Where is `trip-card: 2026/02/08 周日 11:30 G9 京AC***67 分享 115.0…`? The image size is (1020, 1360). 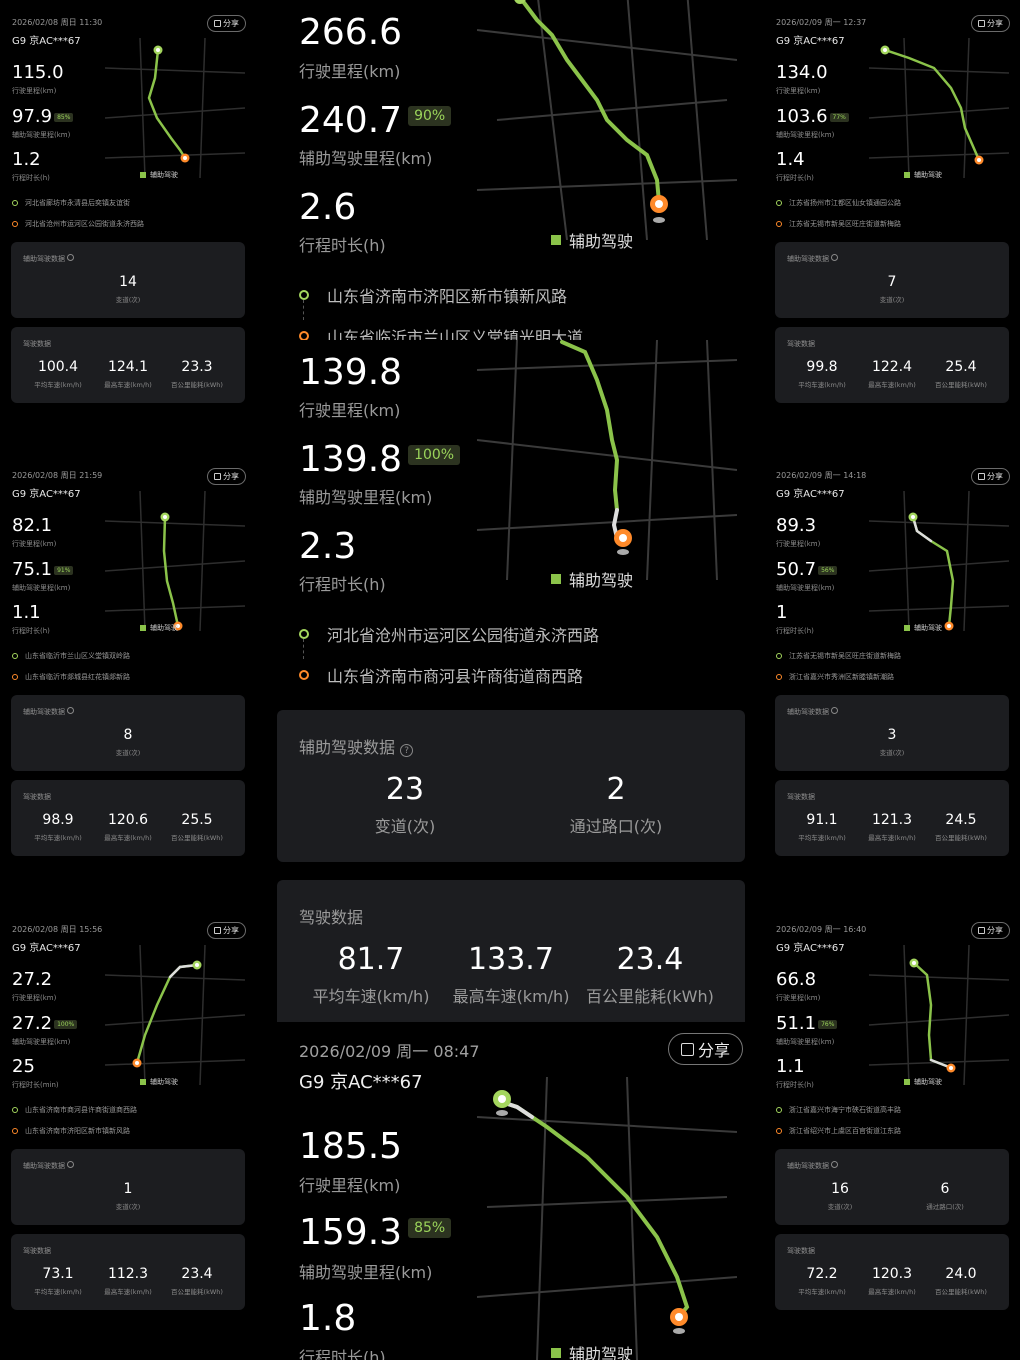
trip-card: 2026/02/08 周日 11:30 G9 京AC***67 分享 115.0… is located at coordinates (128, 227).